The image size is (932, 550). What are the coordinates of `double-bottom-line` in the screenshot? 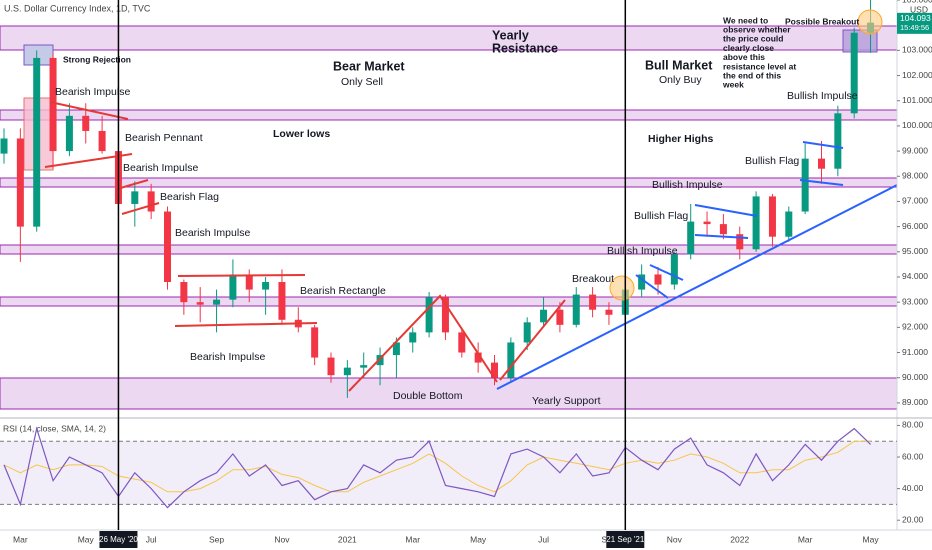 It's located at (423, 343).